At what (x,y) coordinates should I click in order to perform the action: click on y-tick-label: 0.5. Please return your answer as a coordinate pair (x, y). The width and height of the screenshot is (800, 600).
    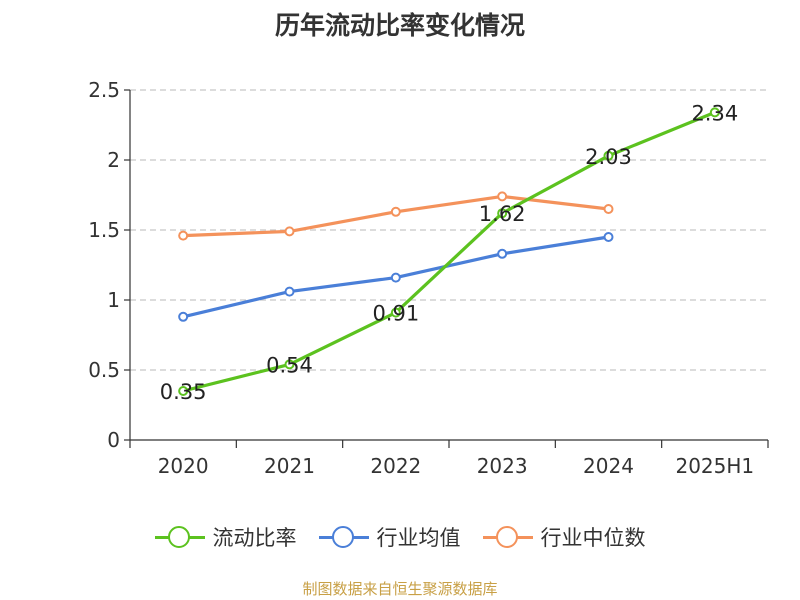
    Looking at the image, I should click on (104, 370).